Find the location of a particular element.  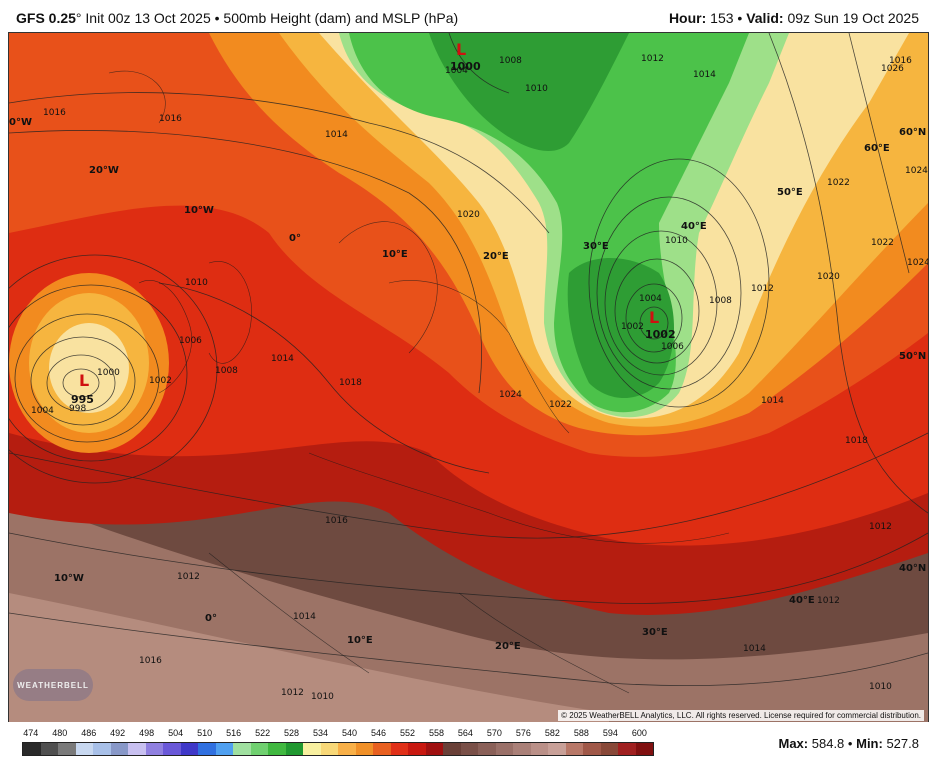

atlantic-yellow is located at coordinates (89, 368).